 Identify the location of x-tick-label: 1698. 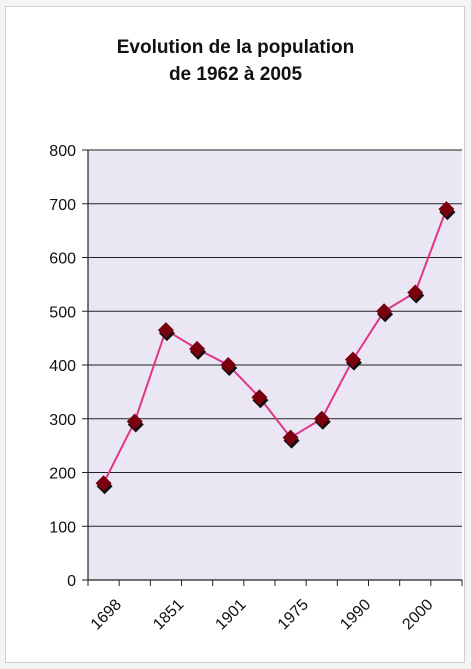
(106, 614).